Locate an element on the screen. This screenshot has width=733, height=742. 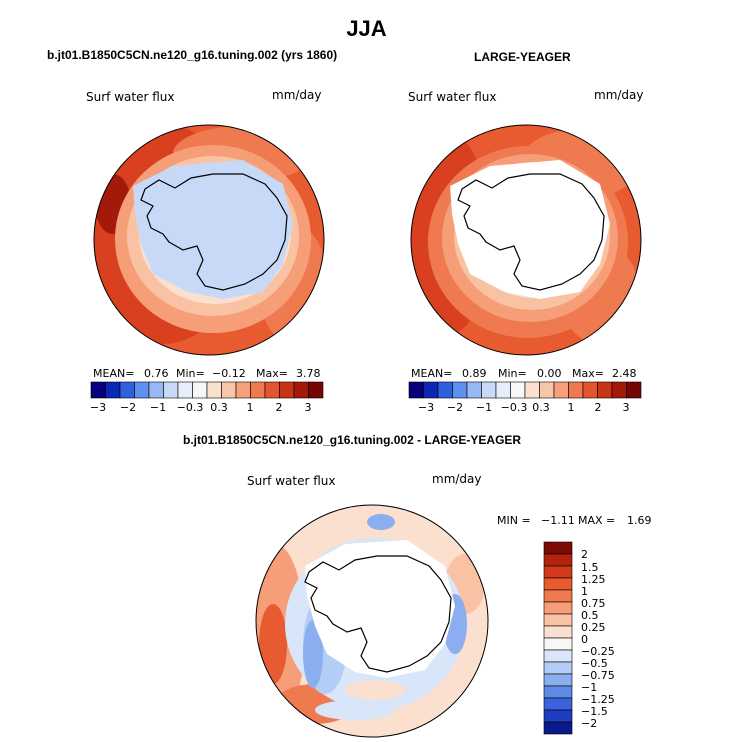
difference-polar-map is located at coordinates (372, 621).